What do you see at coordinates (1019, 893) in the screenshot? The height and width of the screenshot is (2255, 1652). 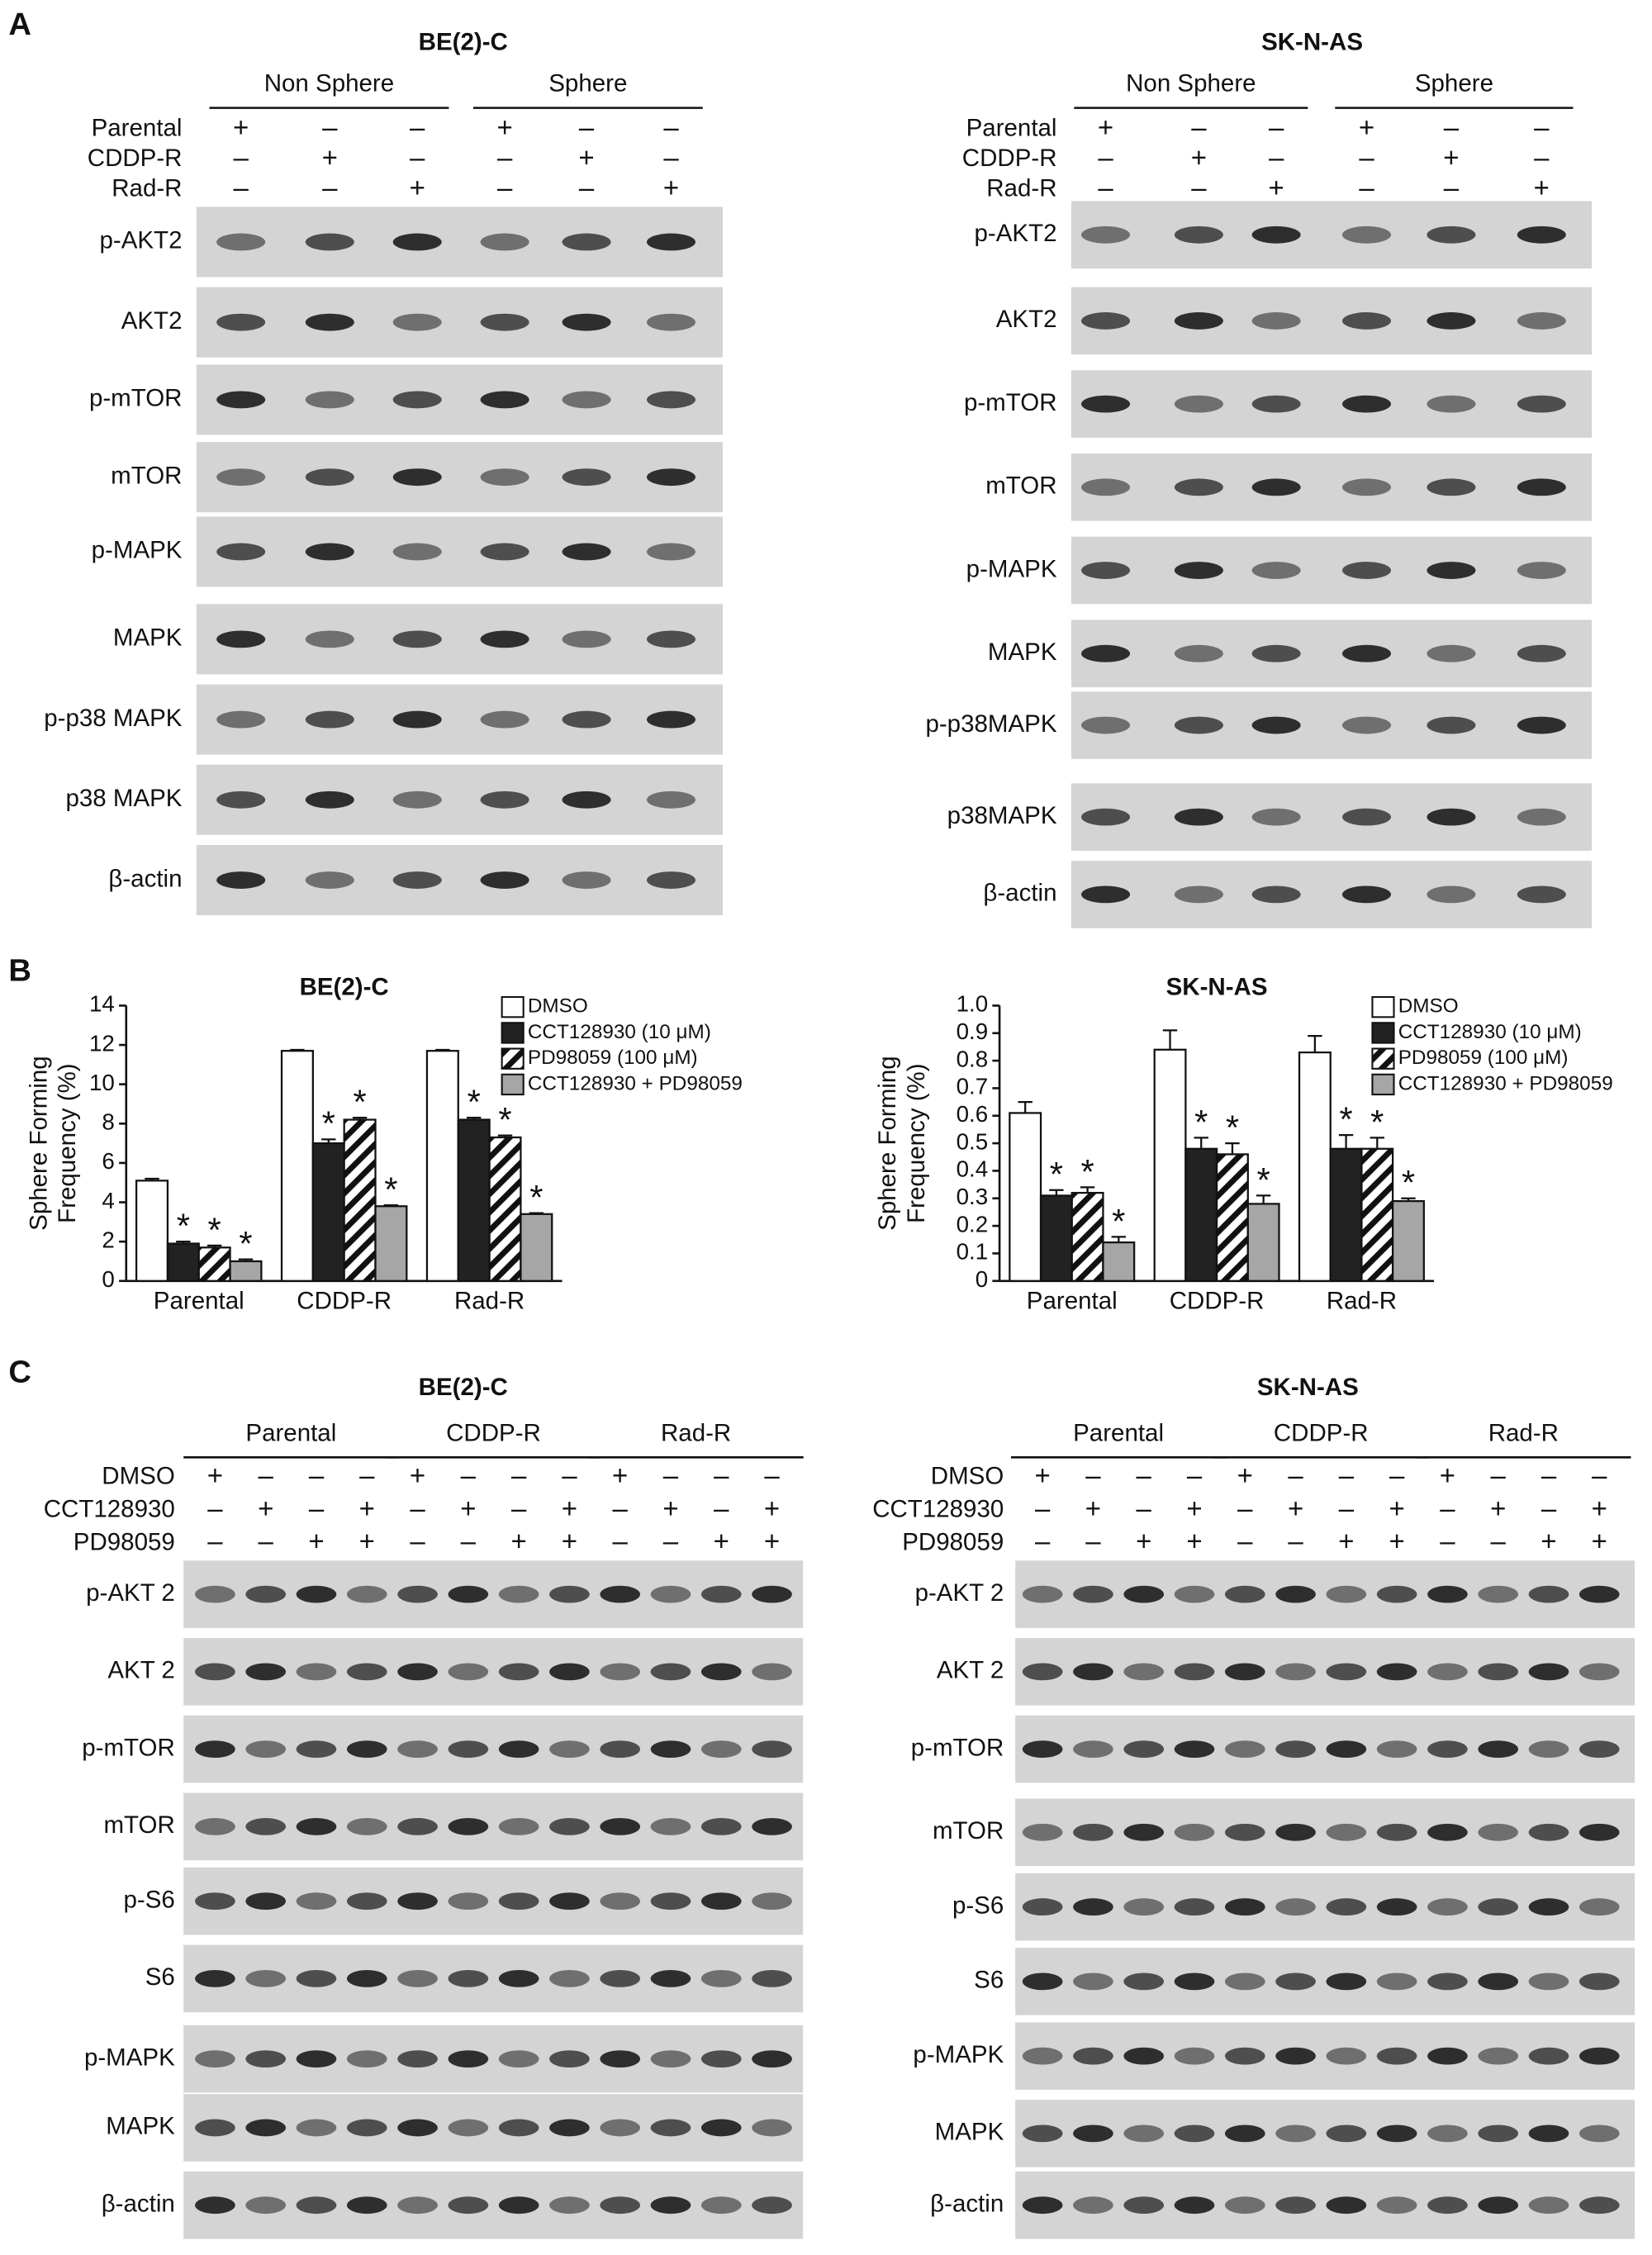 I see `band-label: β-actin` at bounding box center [1019, 893].